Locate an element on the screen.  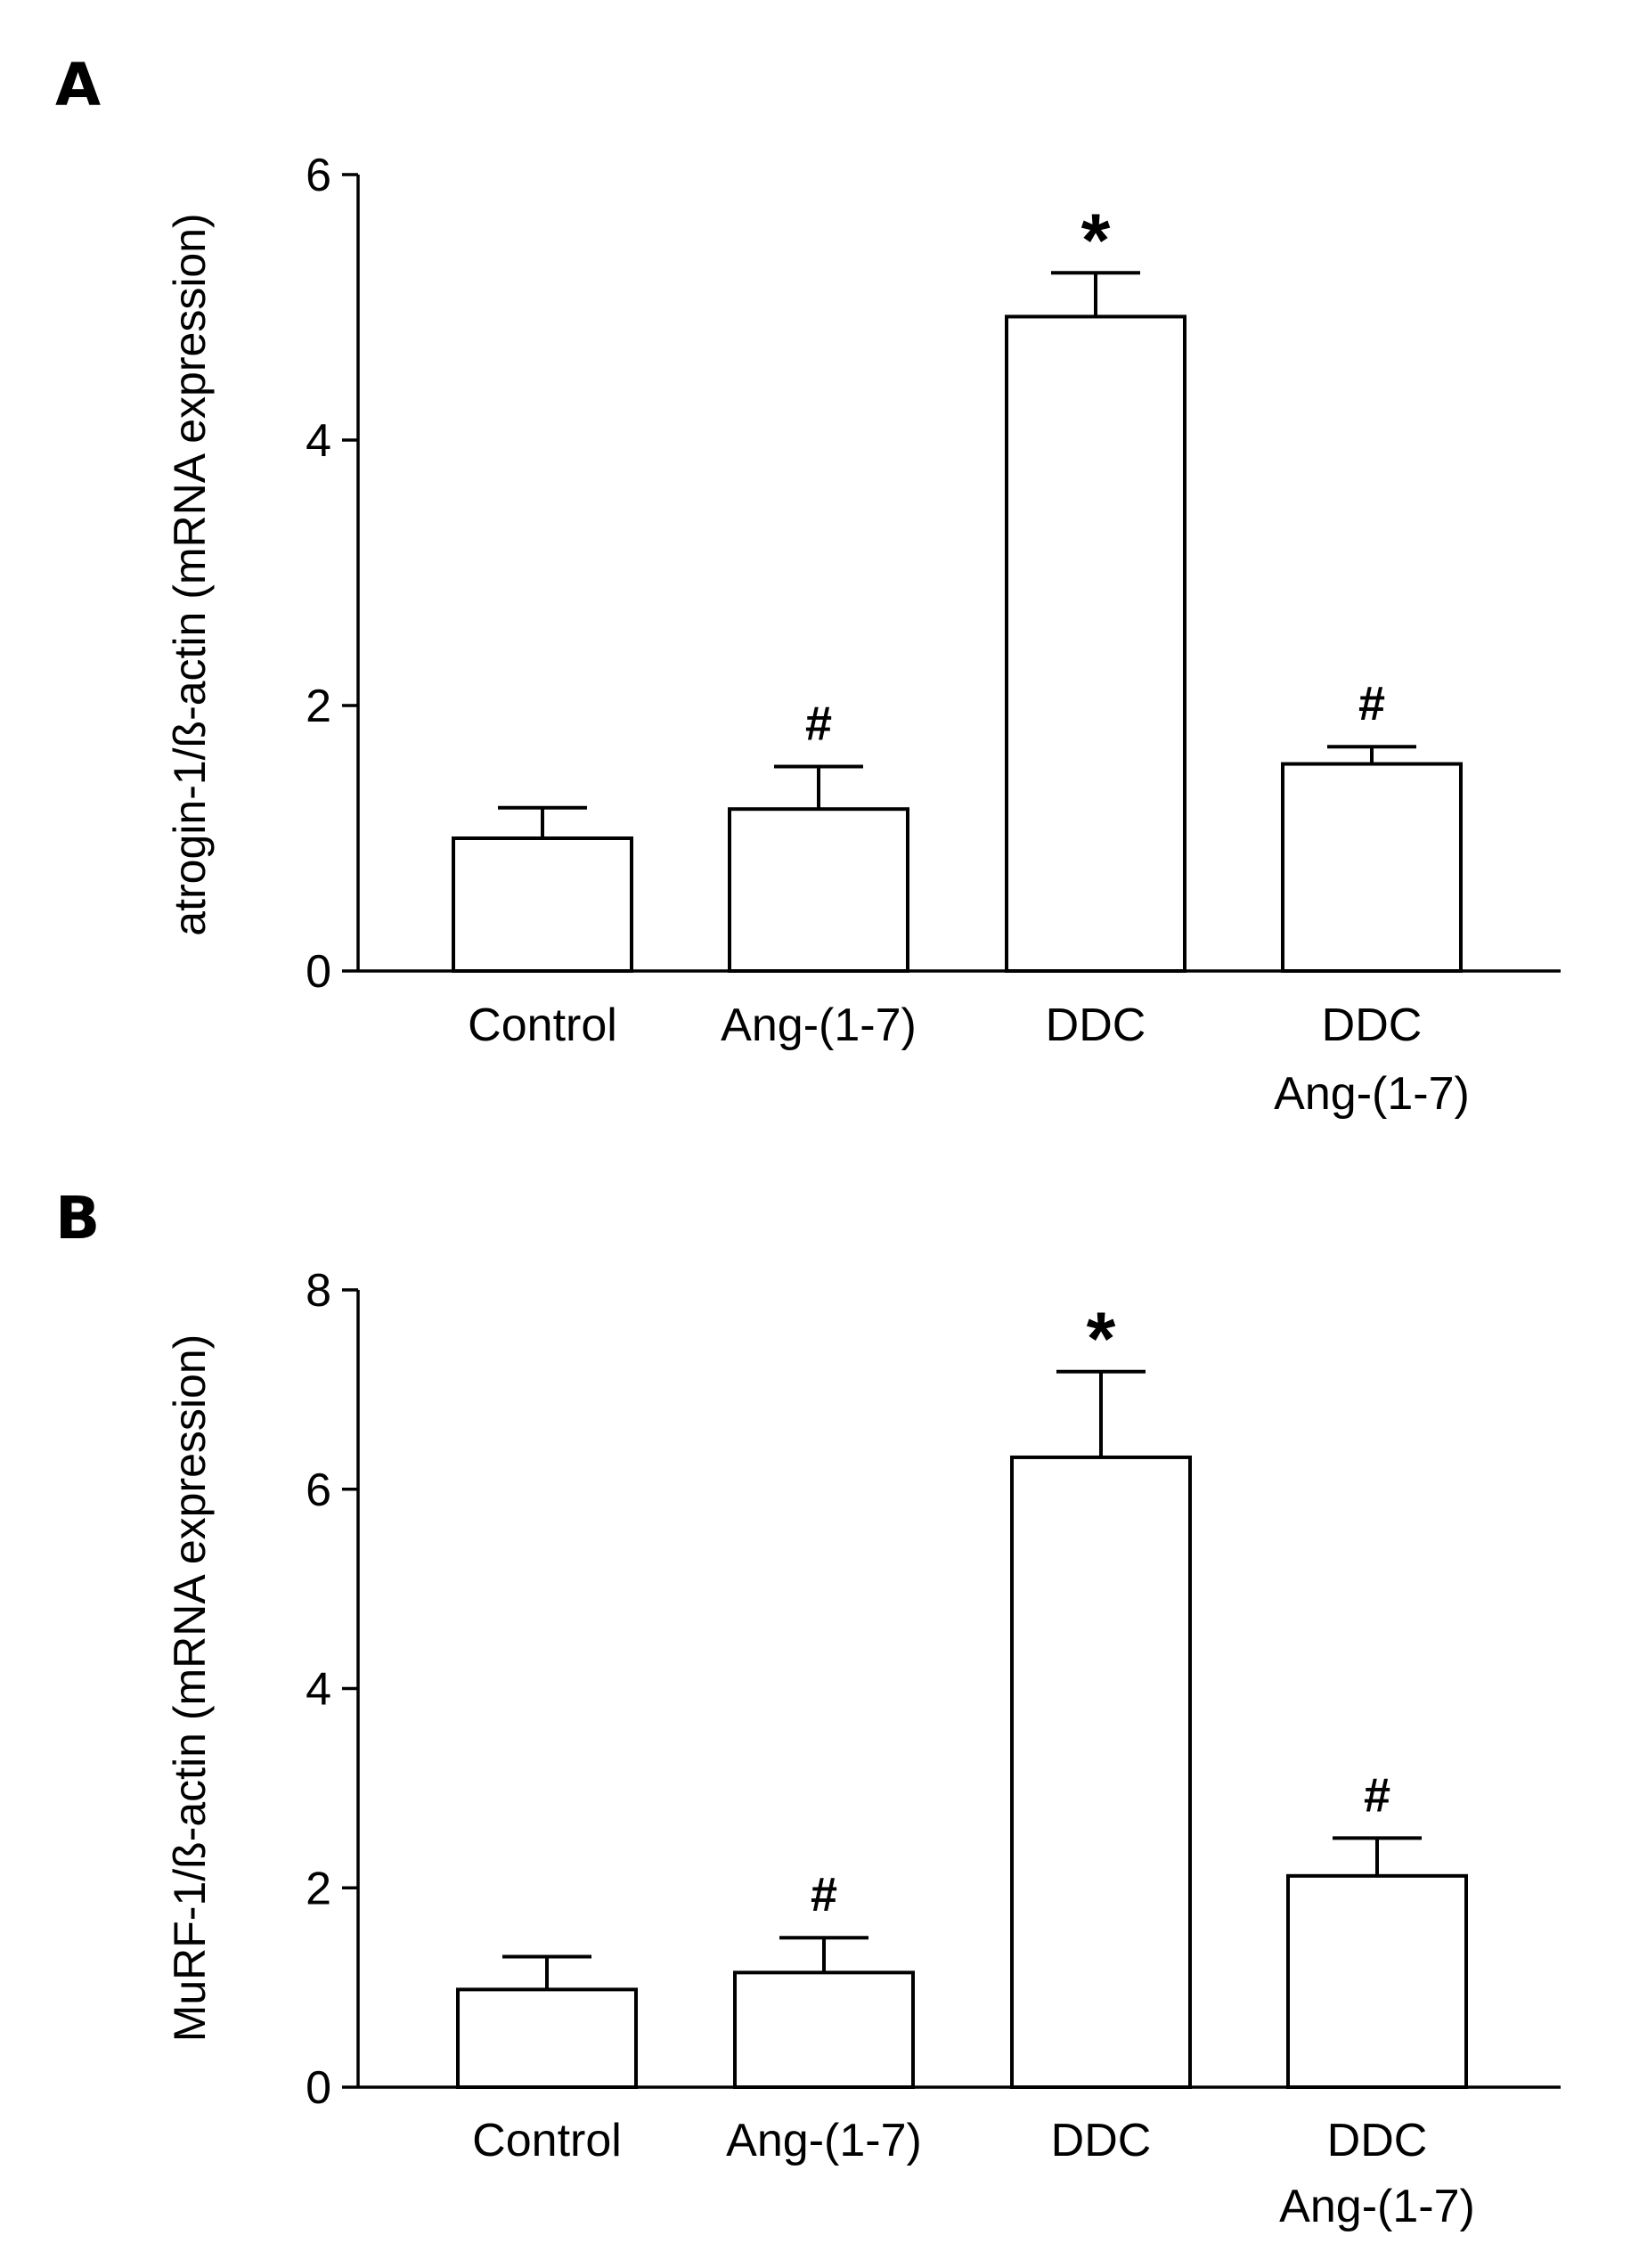
y-tick-label: 8 is located at coordinates (318, 1291).